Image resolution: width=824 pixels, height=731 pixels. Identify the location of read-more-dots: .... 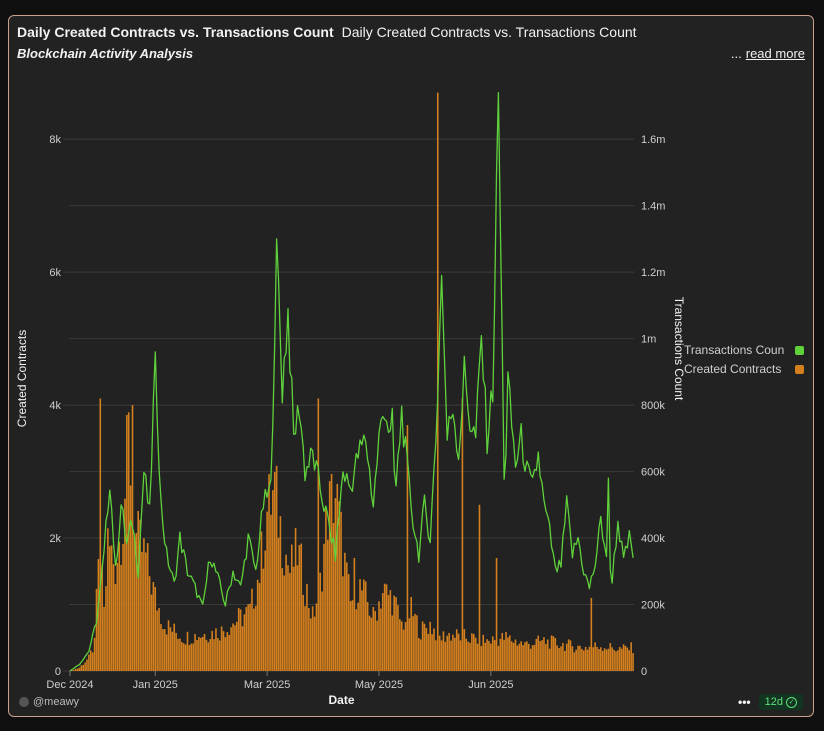
(736, 53).